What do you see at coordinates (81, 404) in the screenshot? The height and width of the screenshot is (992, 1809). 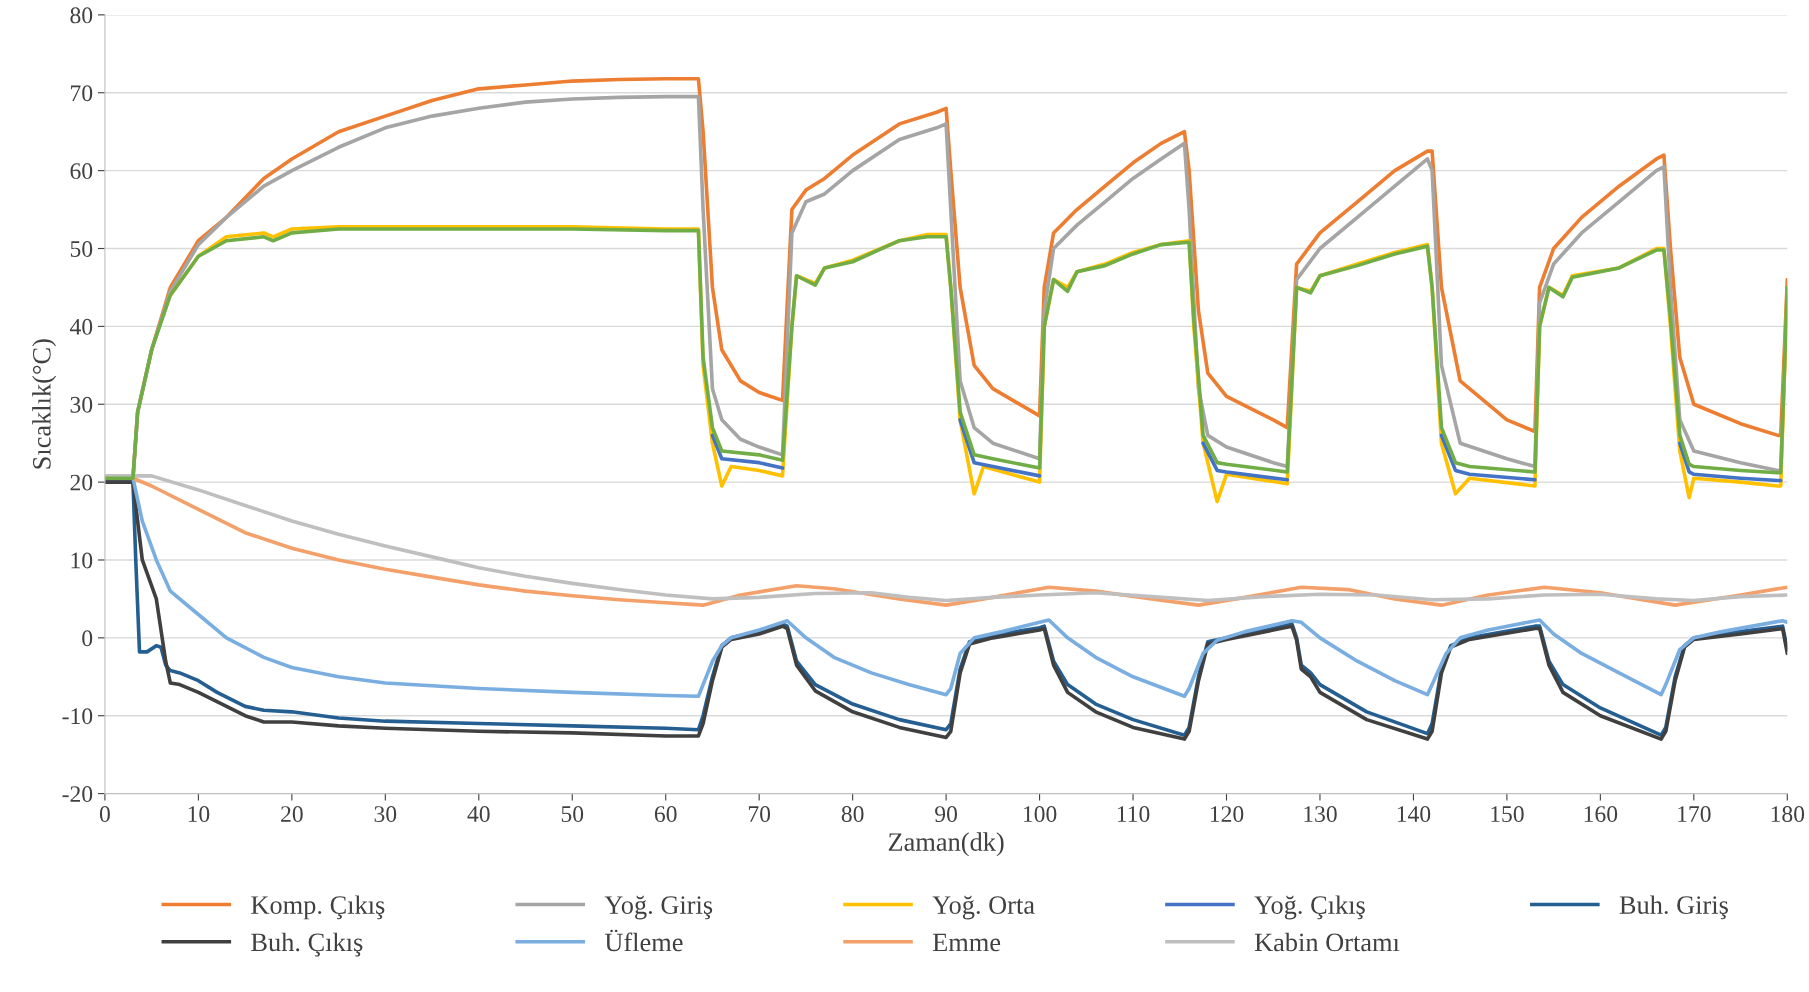 I see `y-tick-label: 30` at bounding box center [81, 404].